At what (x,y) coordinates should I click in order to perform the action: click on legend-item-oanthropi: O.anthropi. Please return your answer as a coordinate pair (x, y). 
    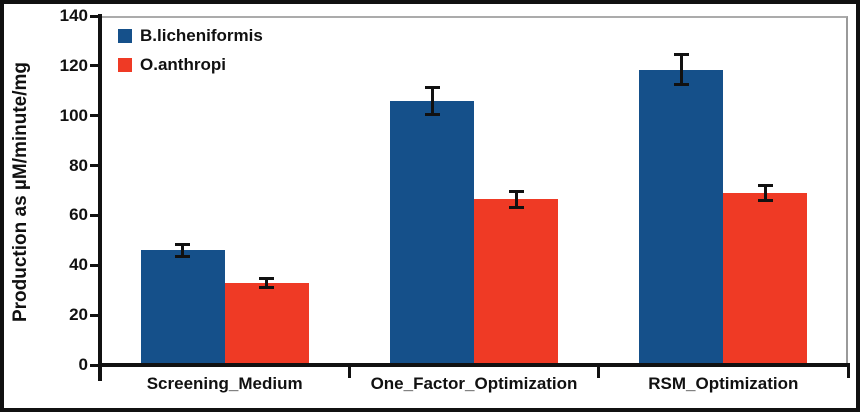
    Looking at the image, I should click on (190, 65).